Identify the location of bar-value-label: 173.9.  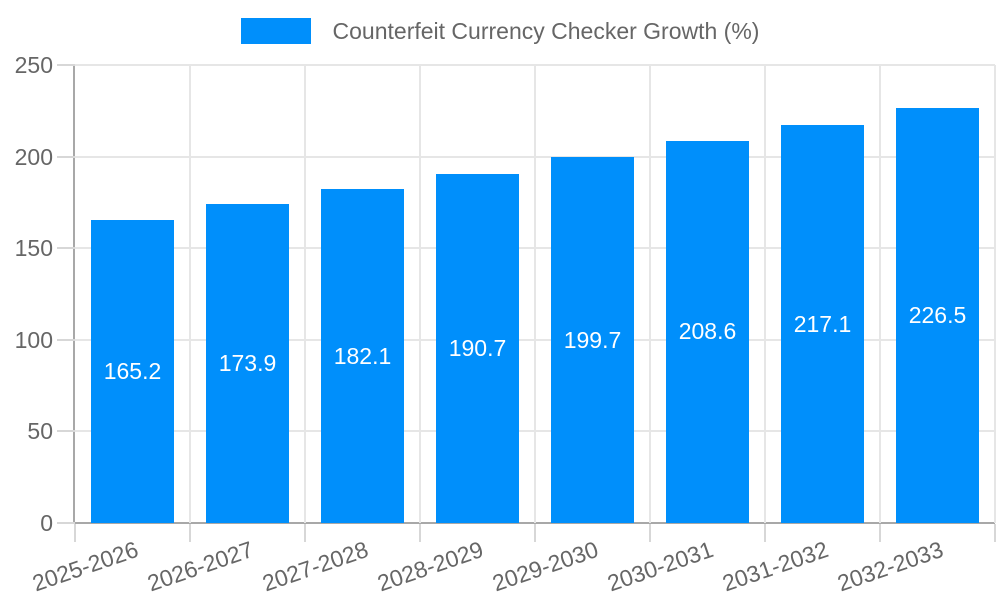
(247, 363).